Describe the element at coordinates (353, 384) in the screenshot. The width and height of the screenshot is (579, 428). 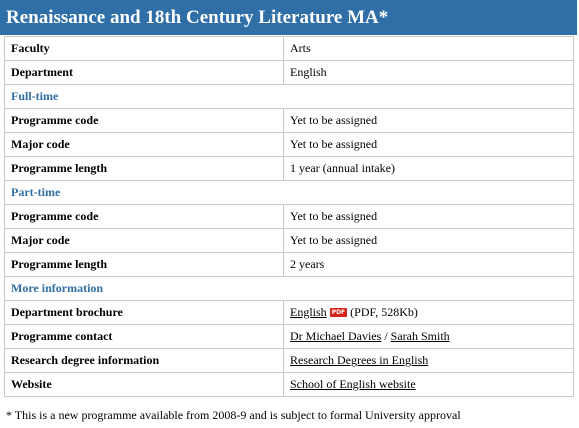
I see `link: School of English website` at that location.